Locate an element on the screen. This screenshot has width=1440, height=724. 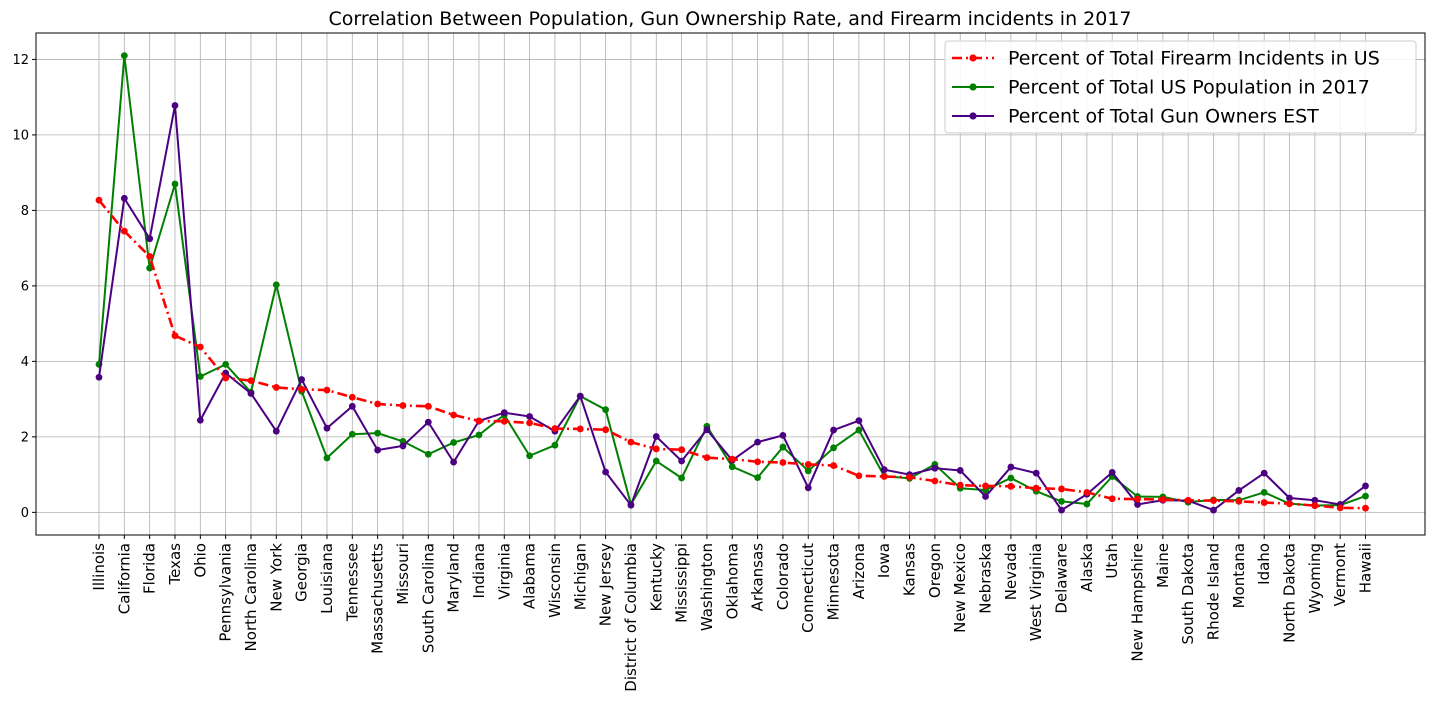
x-tick-label: South Dakota is located at coordinates (1188, 594).